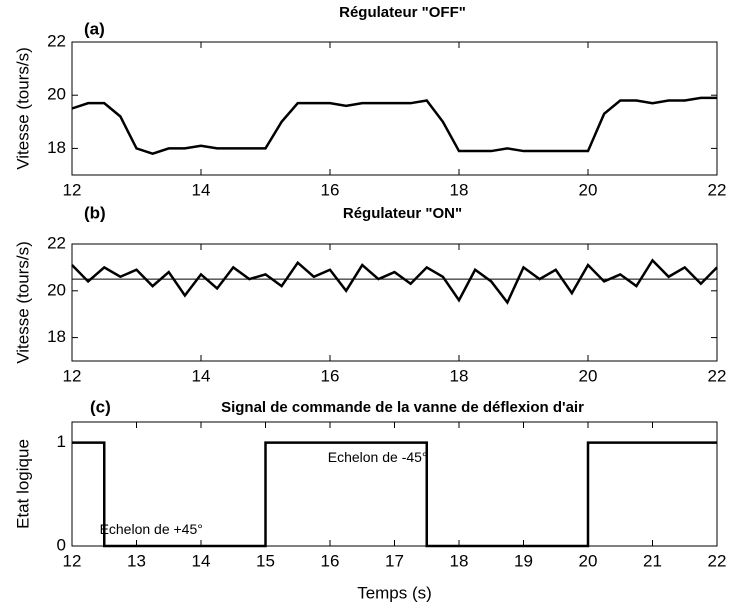 Image resolution: width=732 pixels, height=610 pixels. I want to click on chart-title: Régulateur "OFF", so click(402, 12).